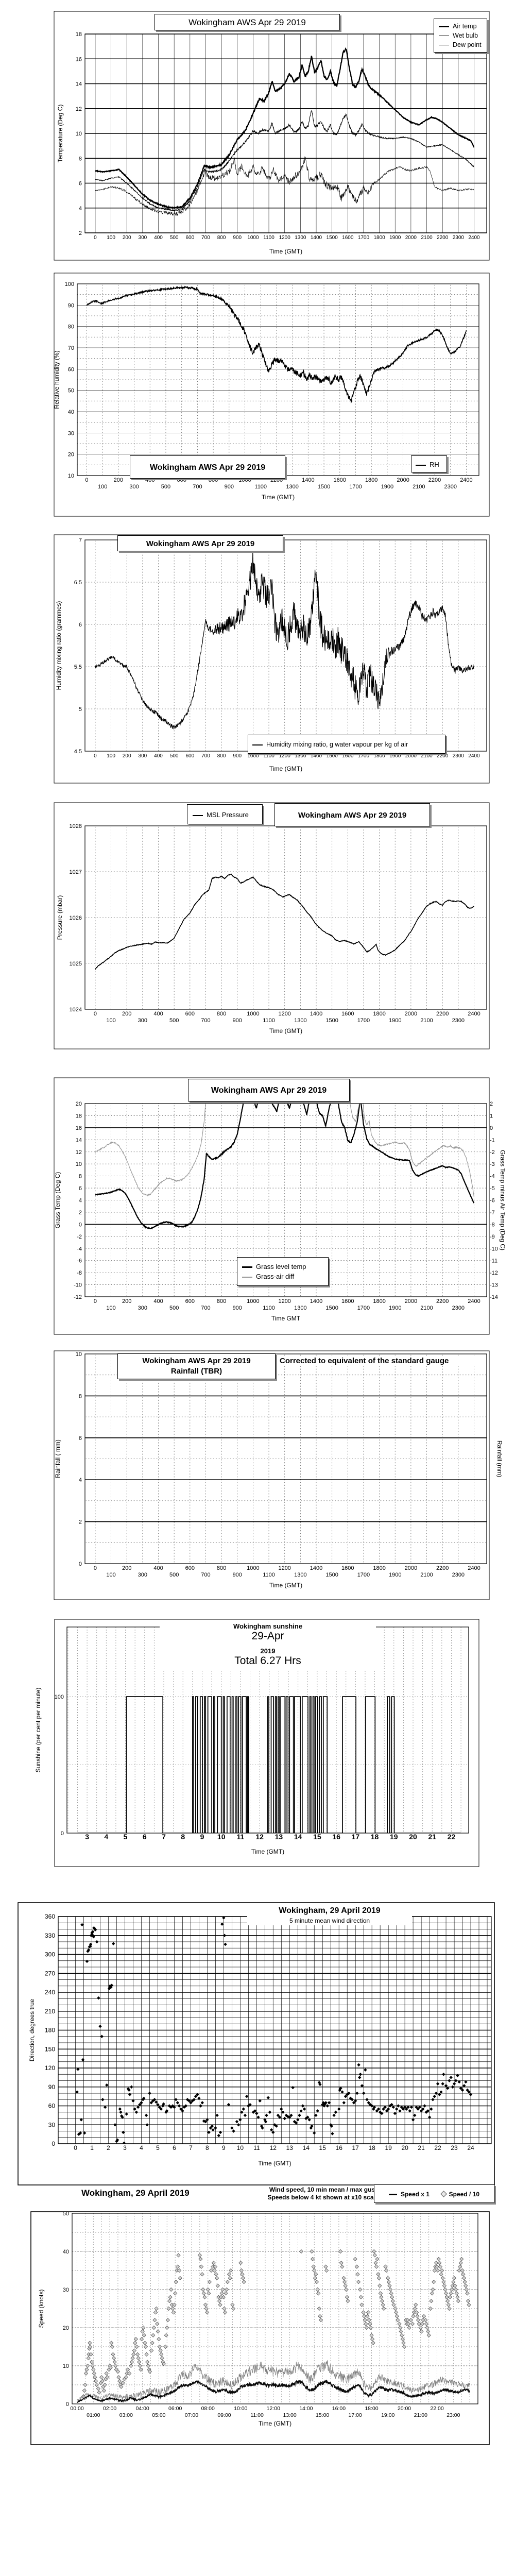 The image size is (515, 2576). Describe the element at coordinates (106, 1837) in the screenshot. I see `x-tick-label: 4` at that location.